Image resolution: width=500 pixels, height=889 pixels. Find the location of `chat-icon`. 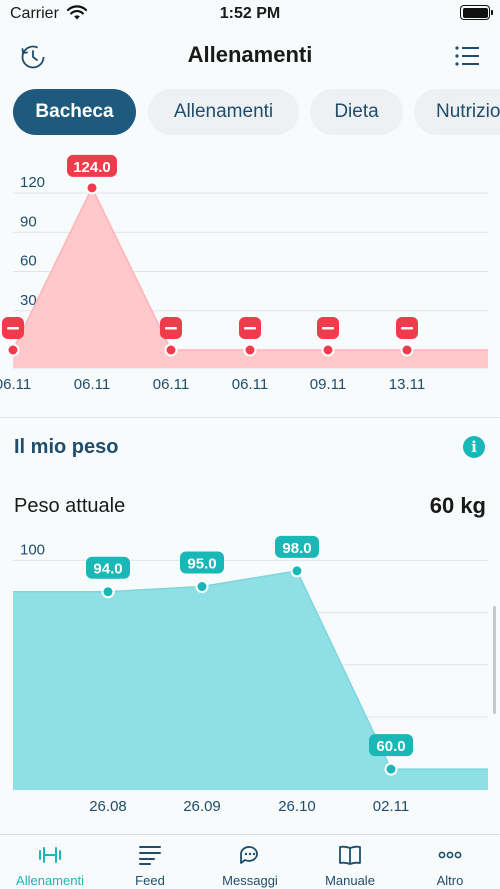

chat-icon is located at coordinates (249, 855).